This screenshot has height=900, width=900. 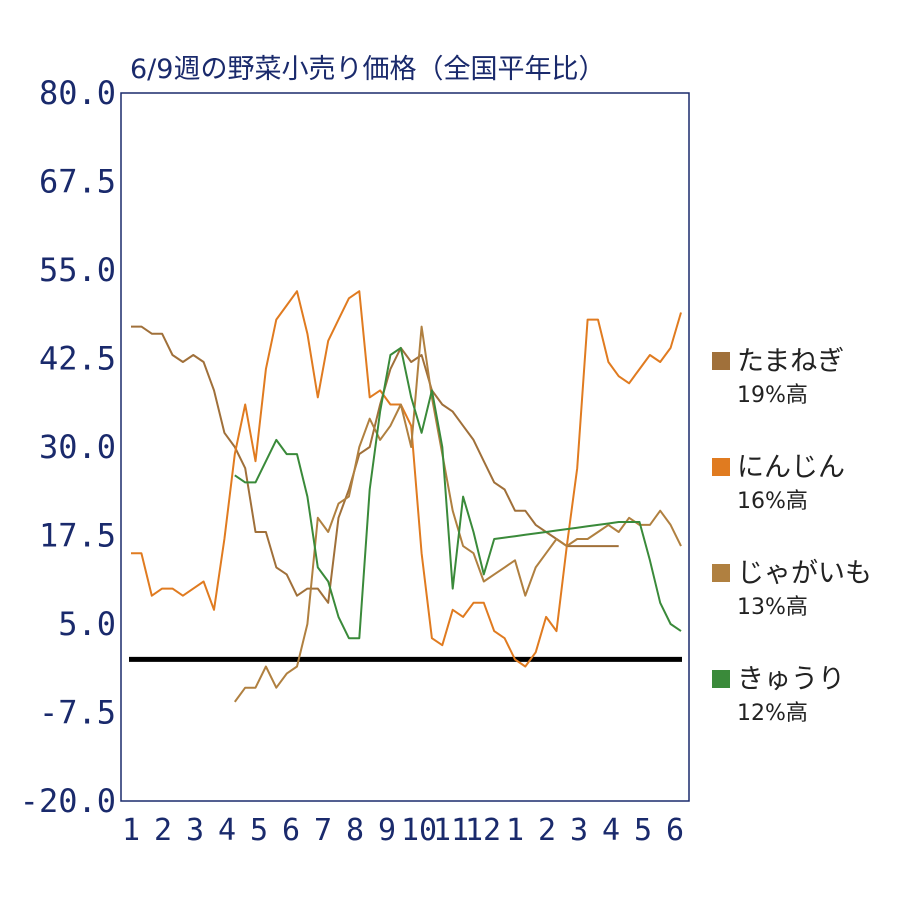 What do you see at coordinates (387, 830) in the screenshot?
I see `x-tick-label: 9` at bounding box center [387, 830].